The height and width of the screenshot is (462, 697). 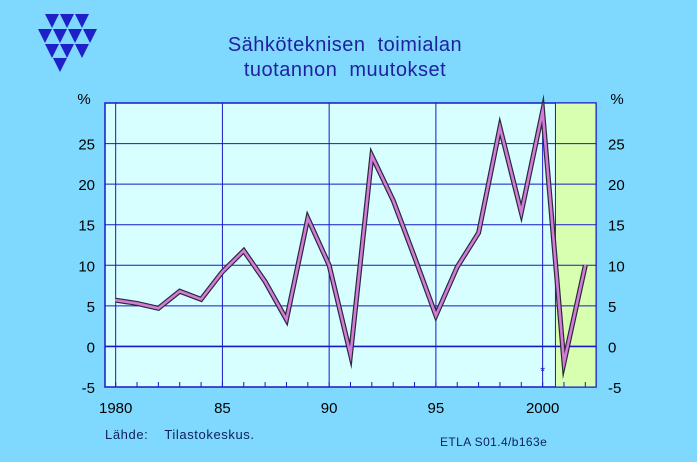 What do you see at coordinates (436, 408) in the screenshot?
I see `x-tick-label: 95` at bounding box center [436, 408].